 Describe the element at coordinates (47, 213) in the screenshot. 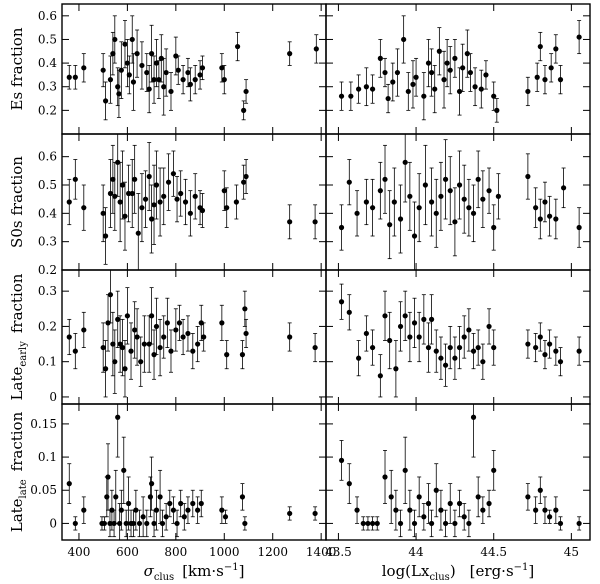

I see `y-tick-label: 0.4` at that location.